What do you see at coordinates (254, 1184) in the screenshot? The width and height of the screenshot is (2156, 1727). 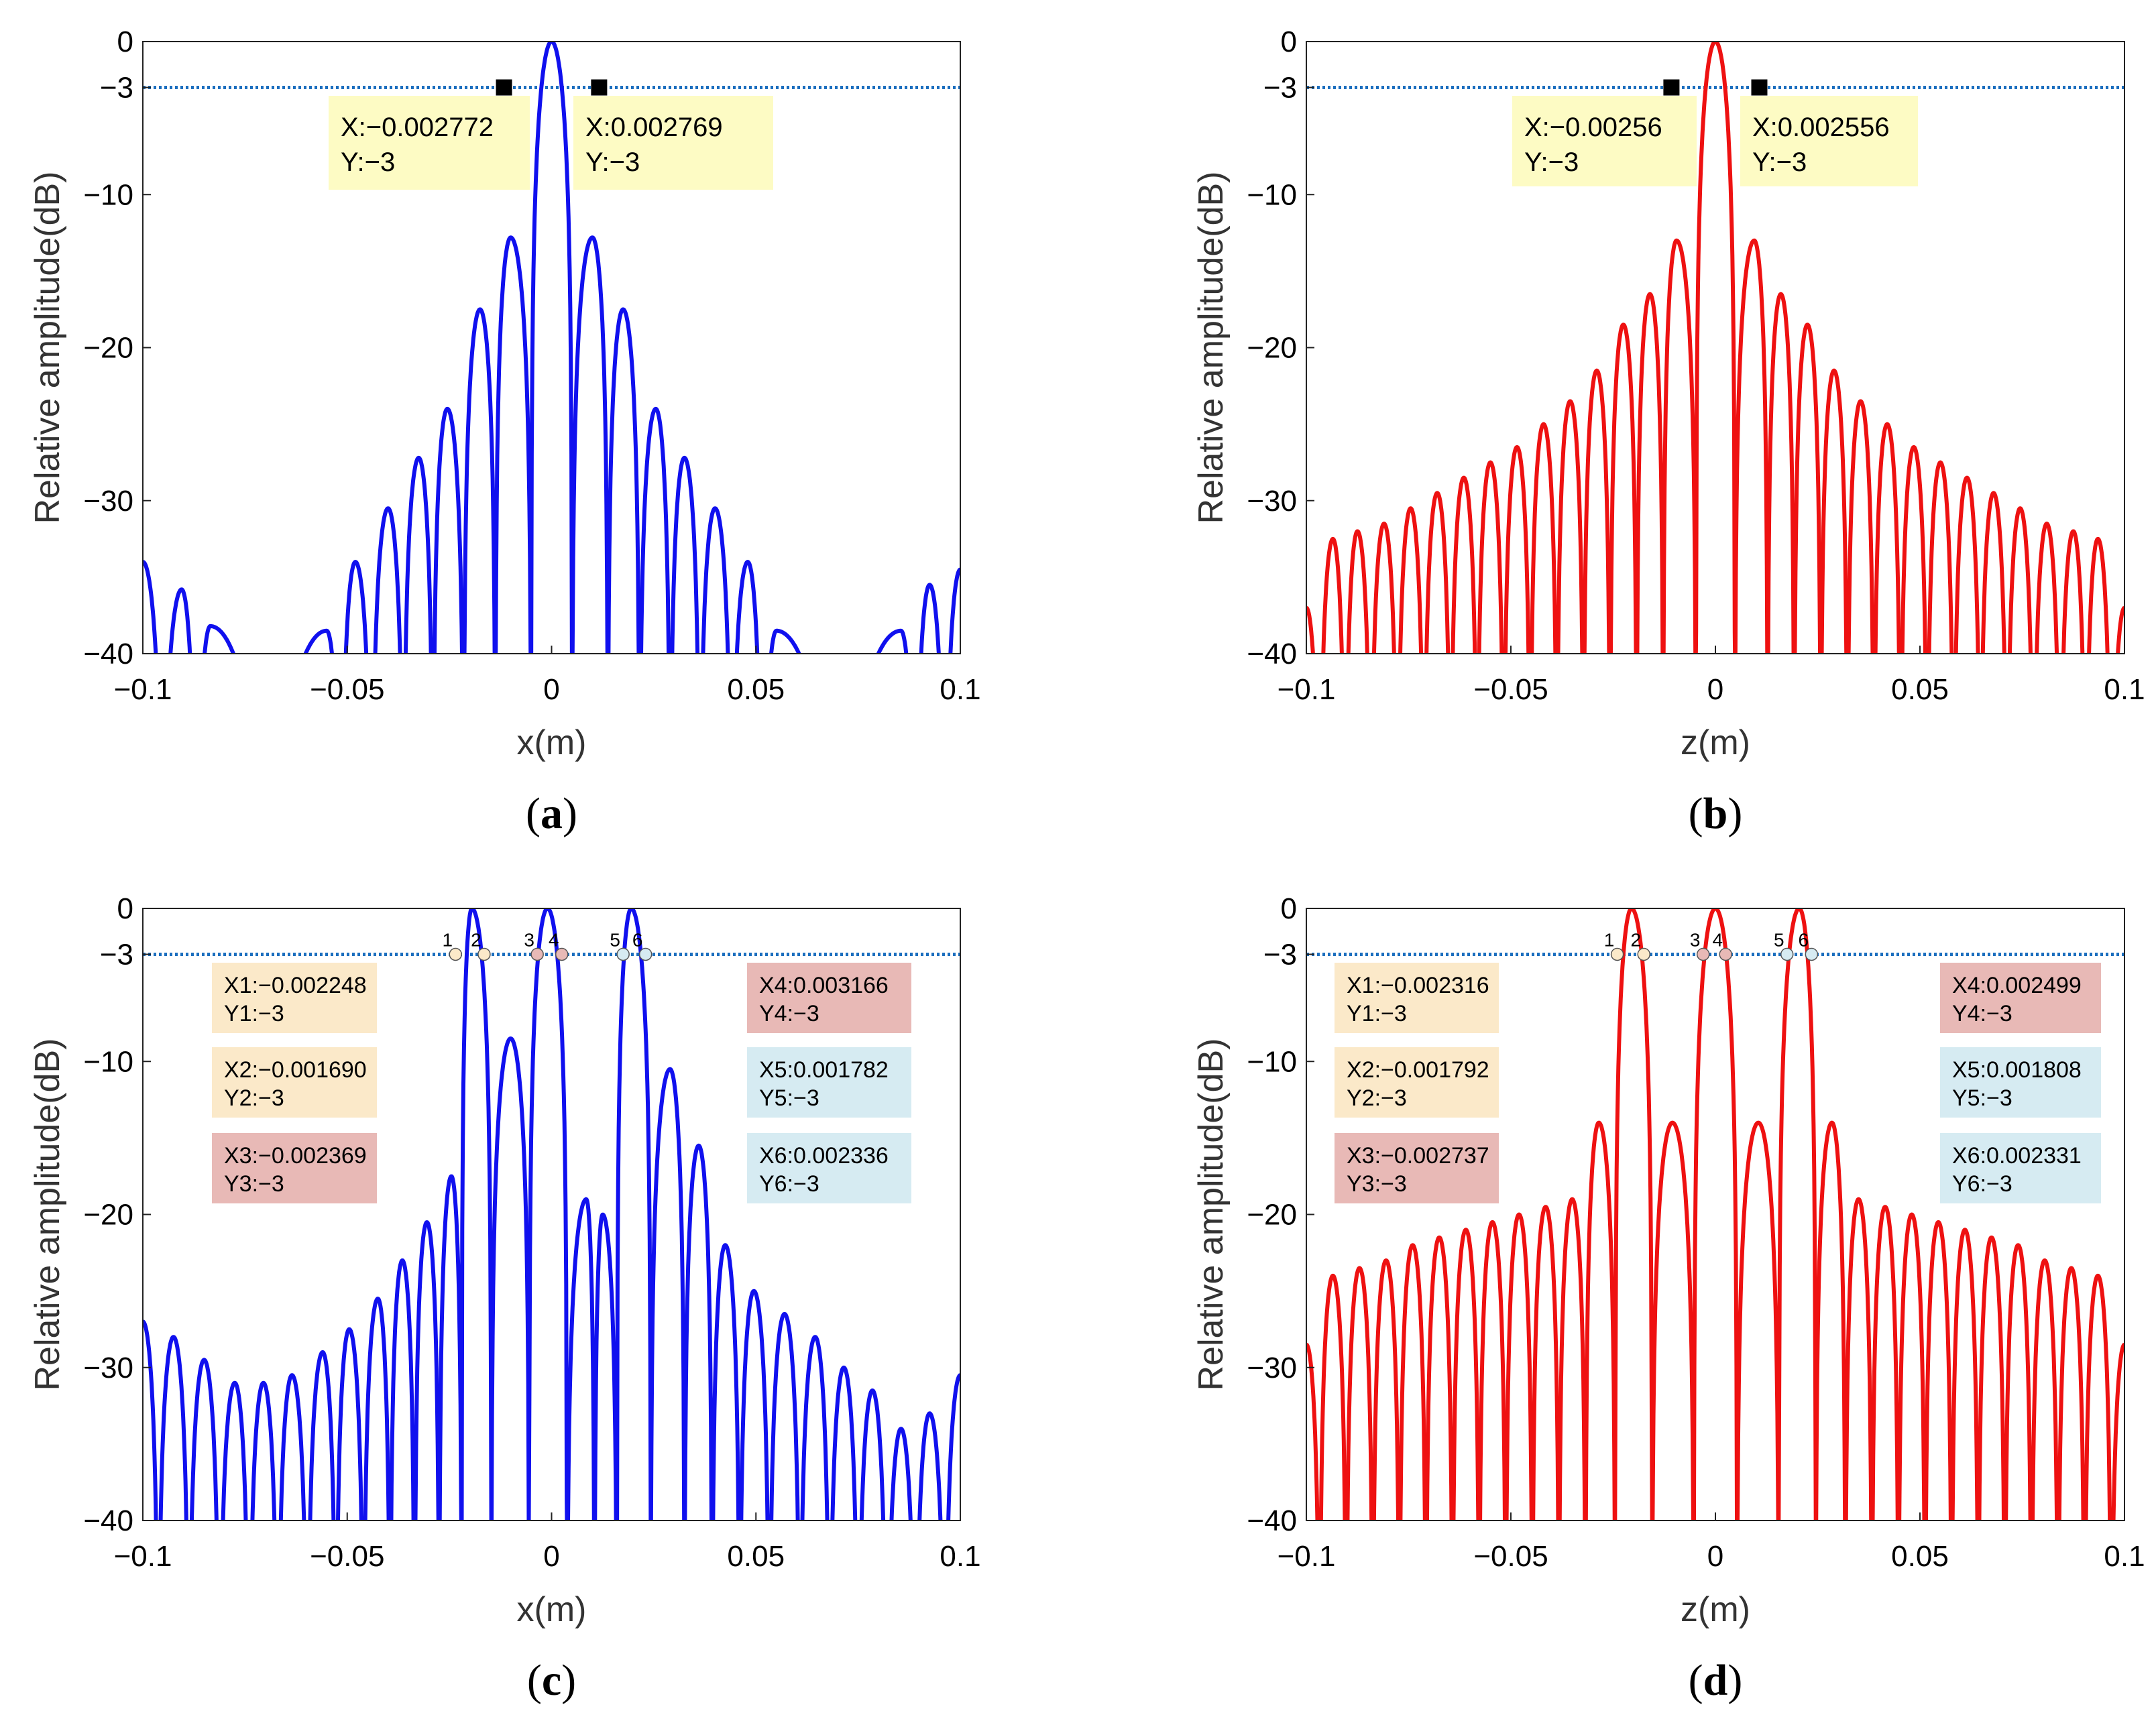 I see `datatip-y-text: Y3:−3` at bounding box center [254, 1184].